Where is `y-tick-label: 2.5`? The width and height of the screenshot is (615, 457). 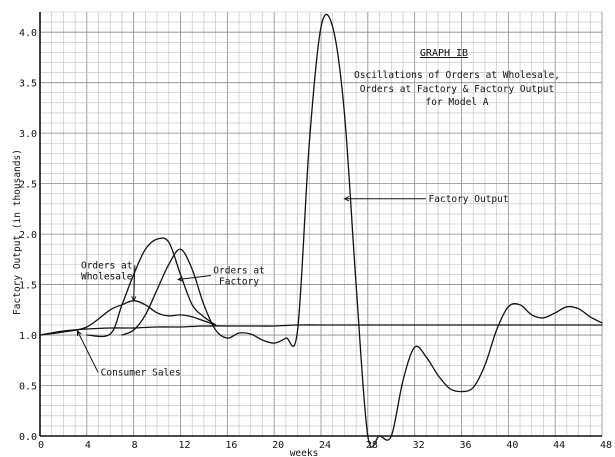 y-tick-label: 2.5 is located at coordinates (28, 185).